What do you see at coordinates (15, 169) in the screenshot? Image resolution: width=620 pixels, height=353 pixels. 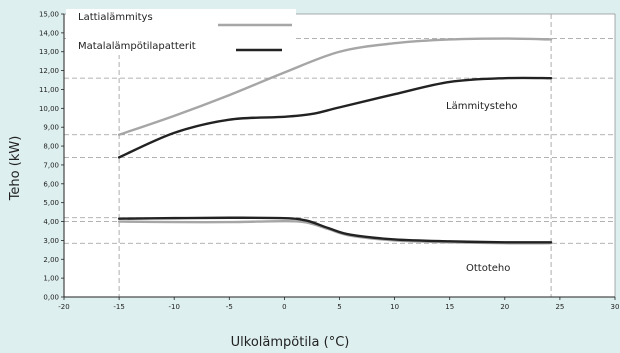 I see `y-axis-title: Teho (kW)` at bounding box center [15, 169].